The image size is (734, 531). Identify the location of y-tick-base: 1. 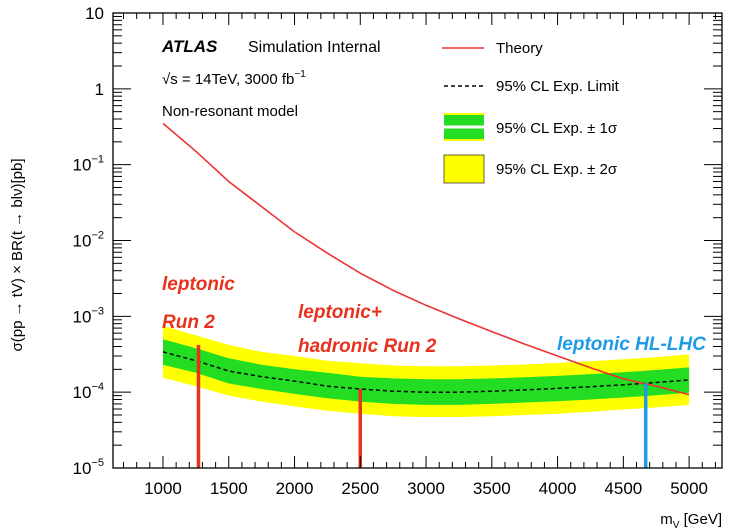
(99, 89).